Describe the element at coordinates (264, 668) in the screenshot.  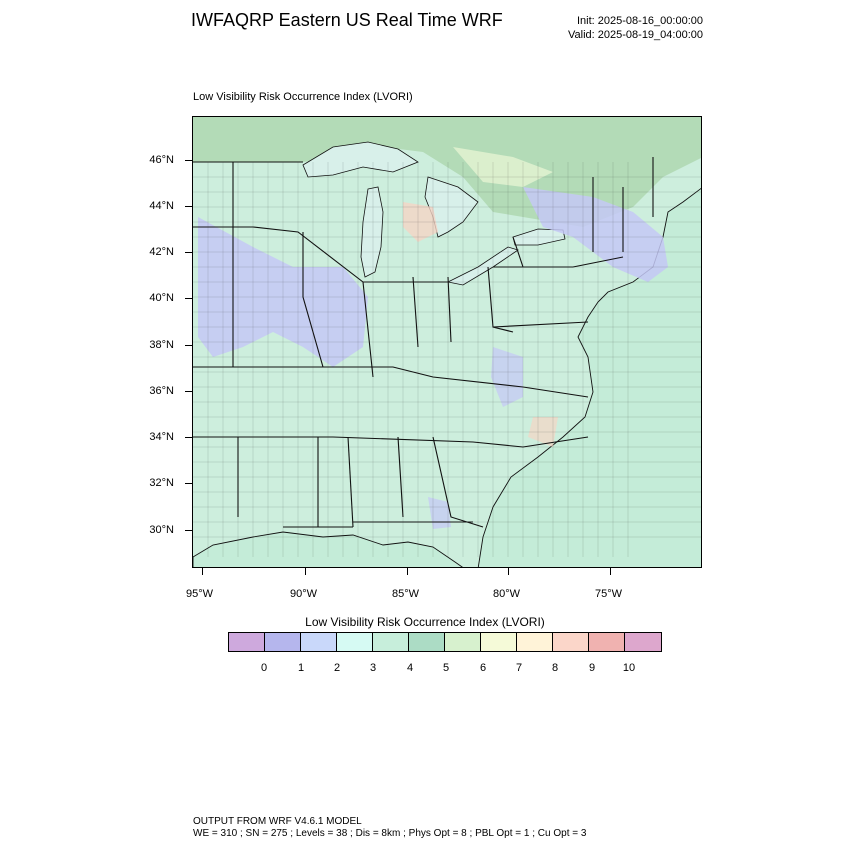
I see `colorbar-label-0: 0` at that location.